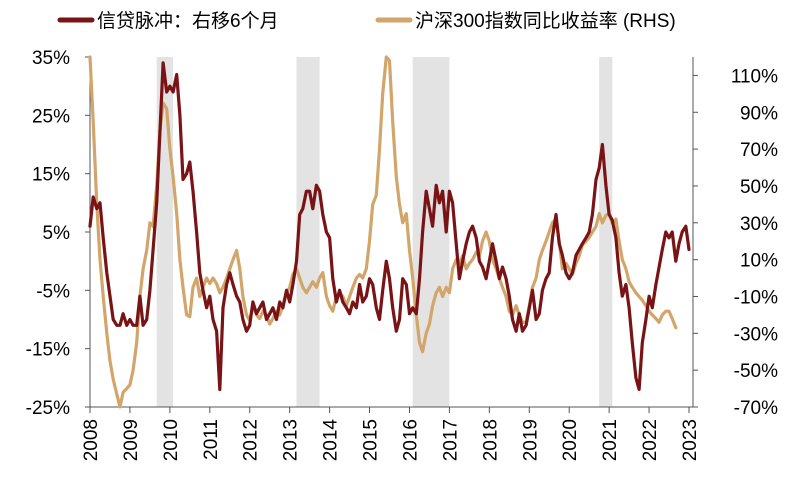  I want to click on left-tick-label: 35%, so click(51, 58).